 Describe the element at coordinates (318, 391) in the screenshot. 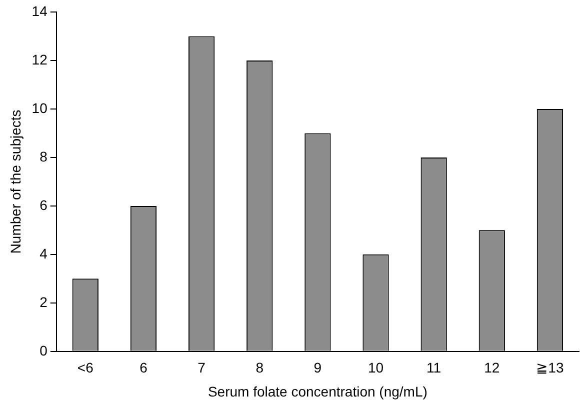

I see `x-axis-title: Serum folate concentration (ng/mL)` at that location.